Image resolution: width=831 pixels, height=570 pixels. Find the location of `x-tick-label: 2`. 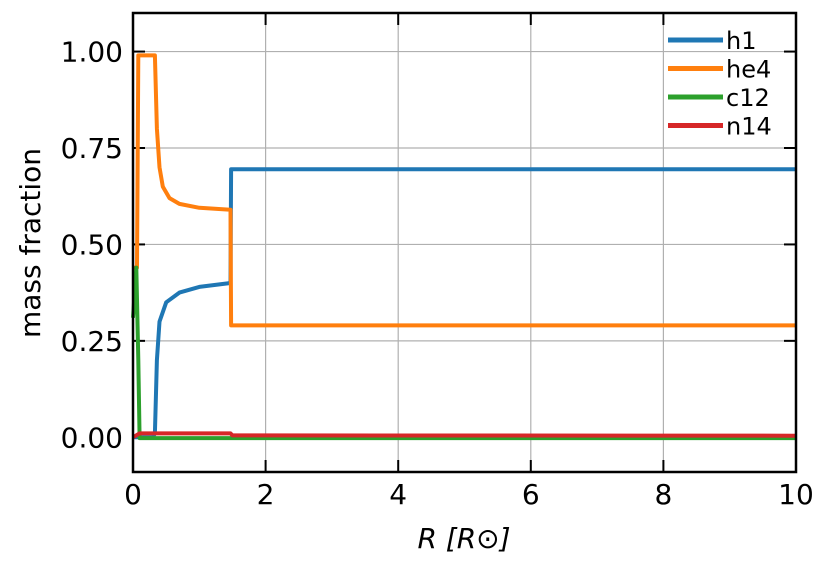

x-tick-label: 2 is located at coordinates (266, 494).